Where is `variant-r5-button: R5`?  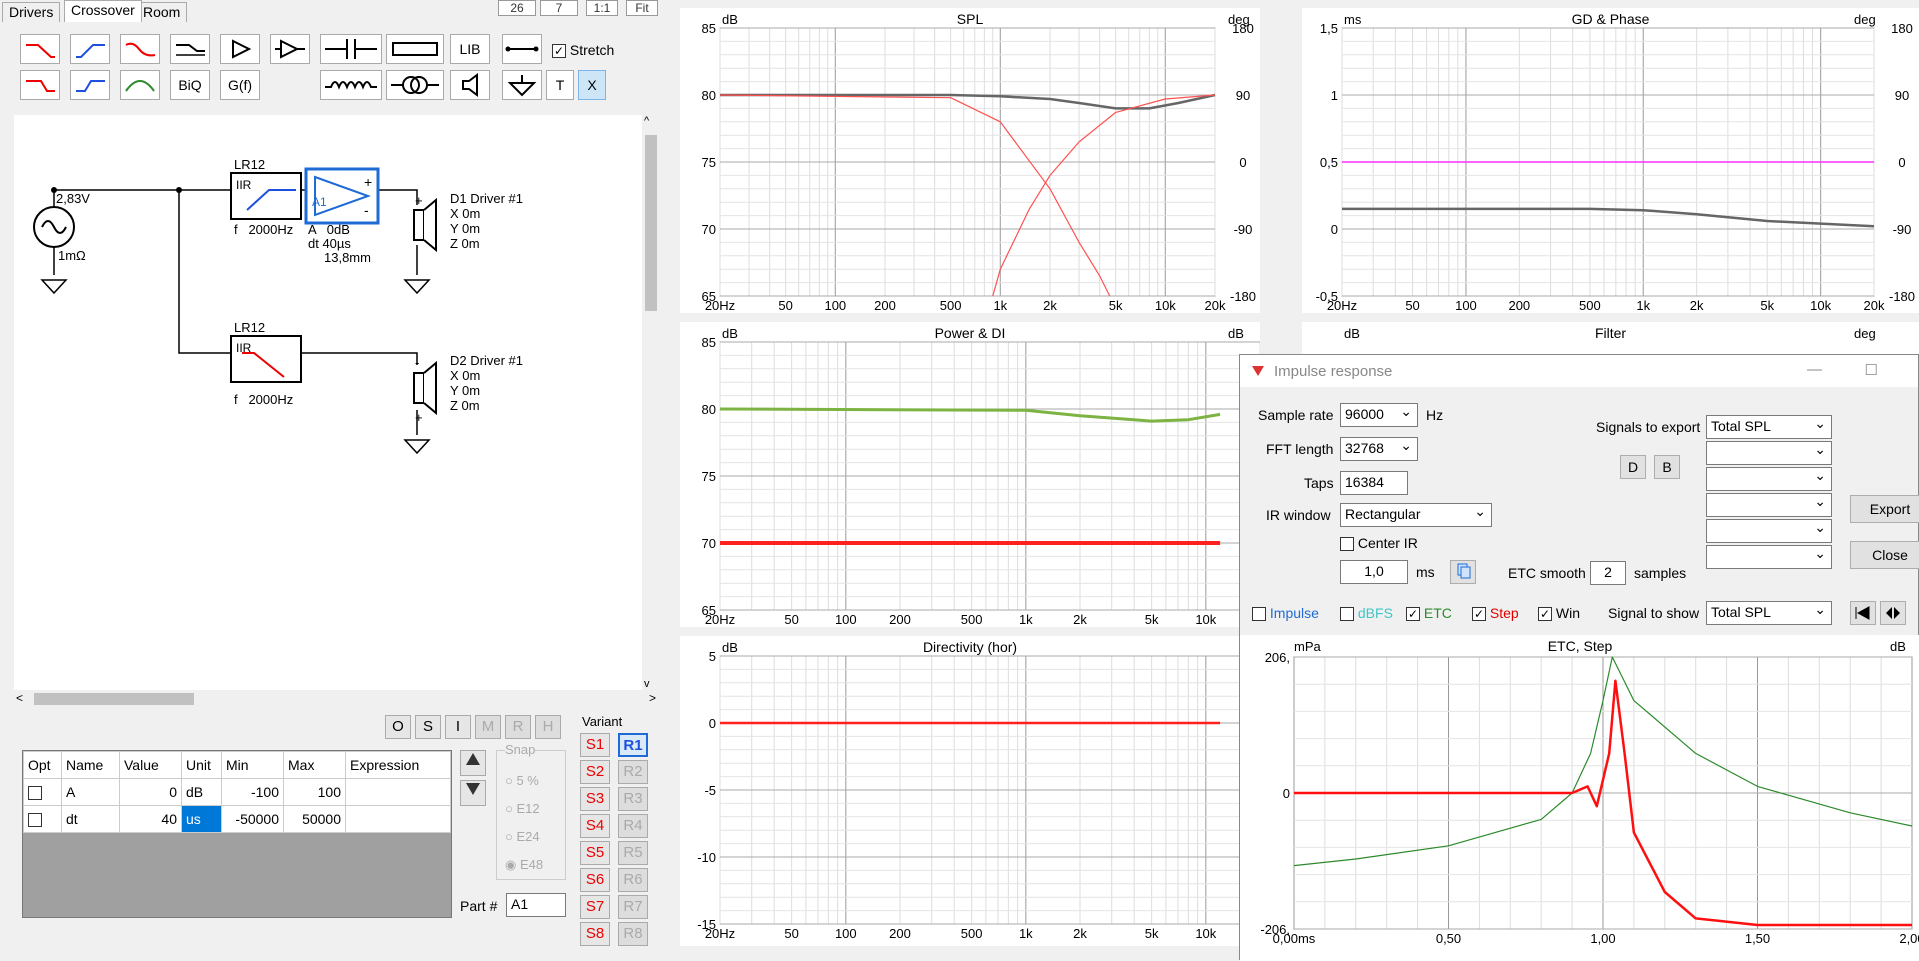
variant-r5-button: R5 is located at coordinates (633, 853).